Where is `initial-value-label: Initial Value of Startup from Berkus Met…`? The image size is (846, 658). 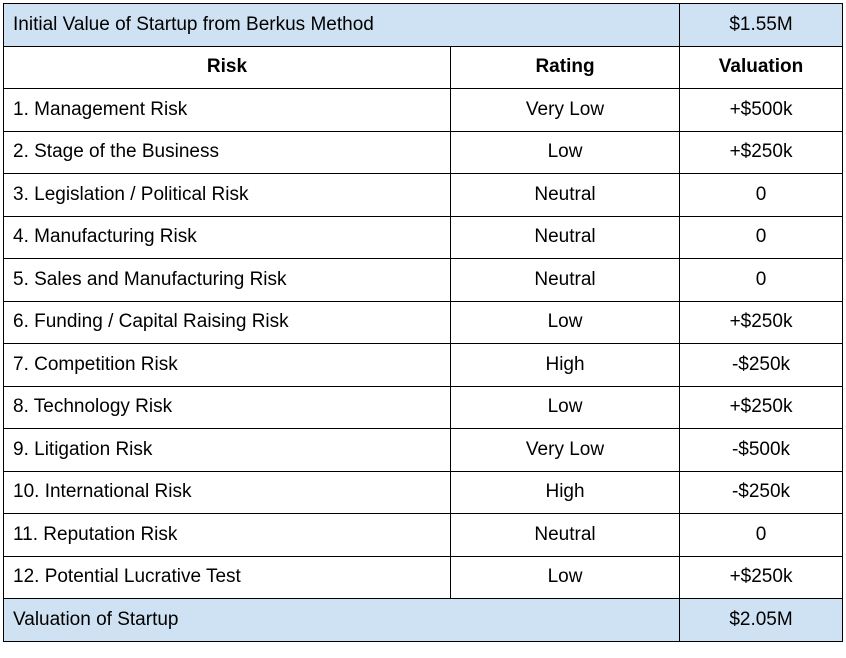
initial-value-label: Initial Value of Startup from Berkus Met… is located at coordinates (341, 25).